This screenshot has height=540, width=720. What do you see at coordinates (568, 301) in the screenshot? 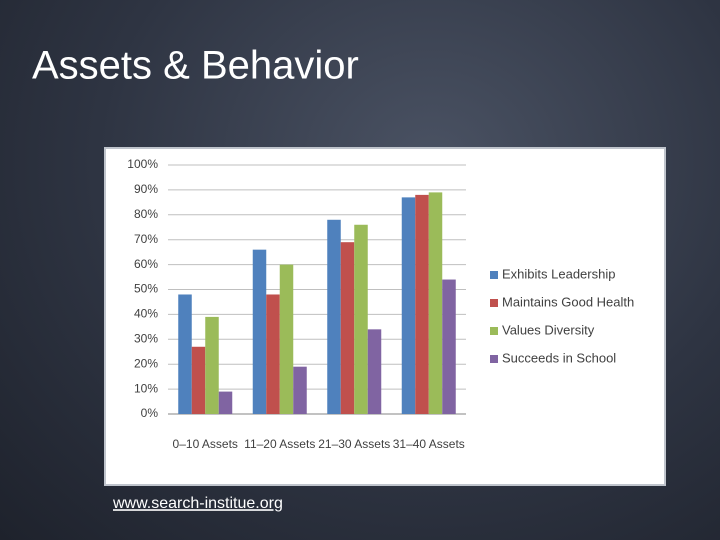
I see `legend-label: Maintains Good Health` at bounding box center [568, 301].